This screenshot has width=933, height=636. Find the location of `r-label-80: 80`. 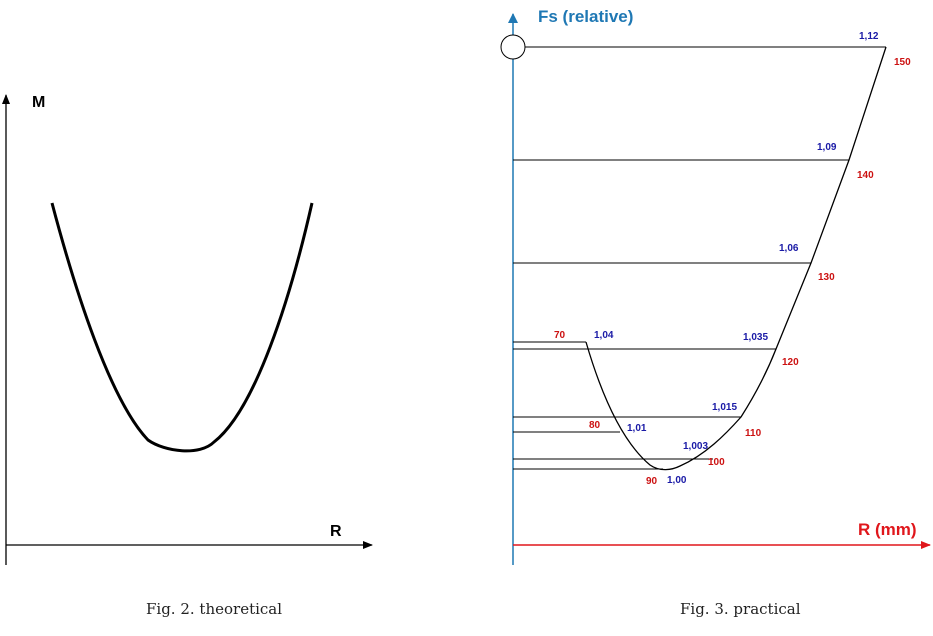

r-label-80: 80 is located at coordinates (595, 425).